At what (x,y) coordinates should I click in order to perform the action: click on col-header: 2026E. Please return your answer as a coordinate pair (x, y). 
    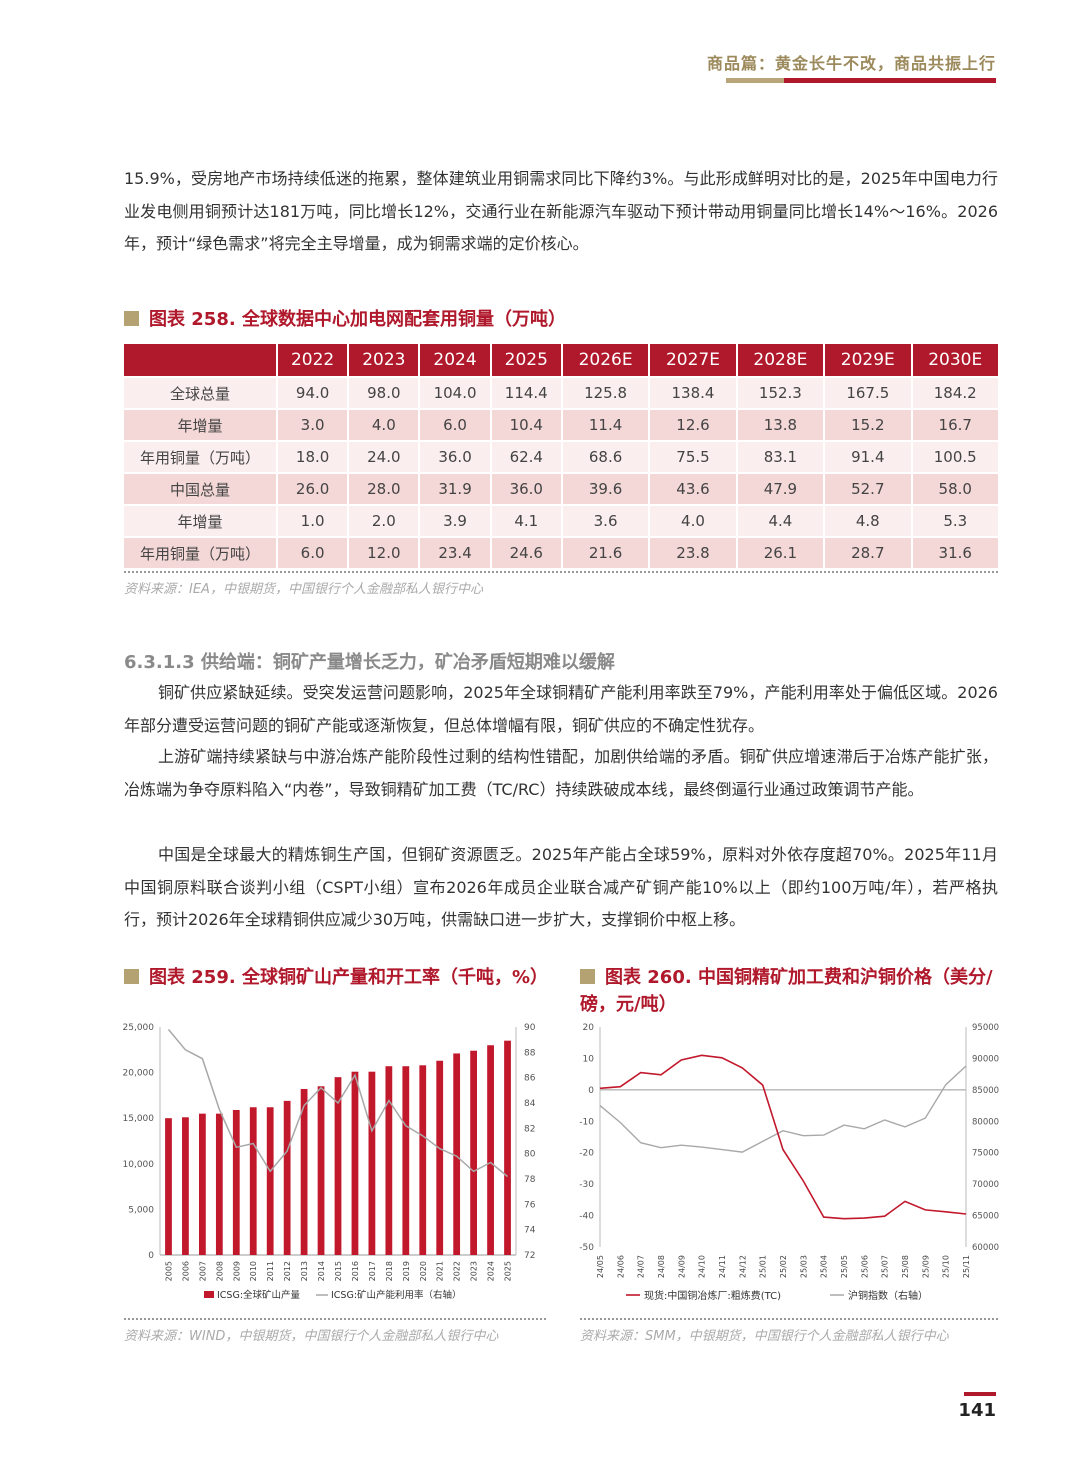
    Looking at the image, I should click on (604, 360).